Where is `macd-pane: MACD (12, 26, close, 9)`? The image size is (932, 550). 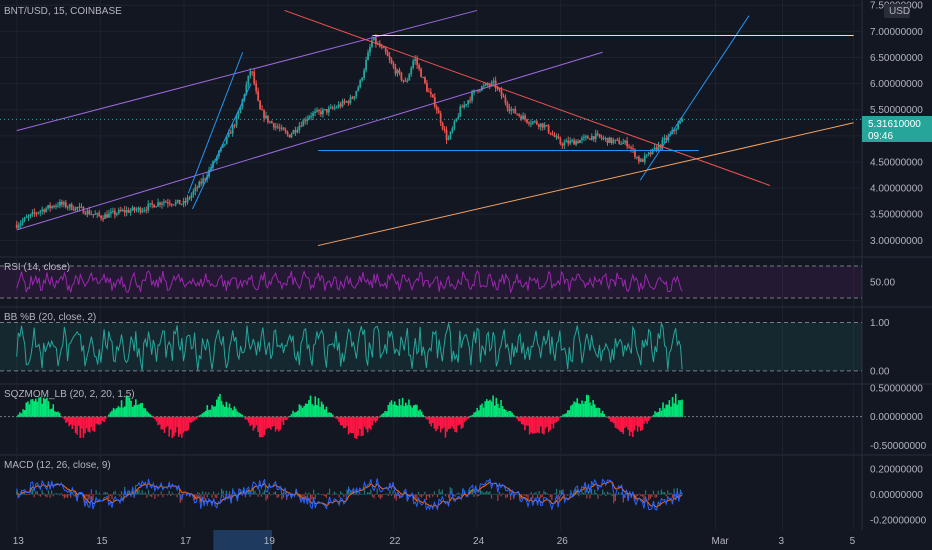
macd-pane: MACD (12, 26, close, 9) is located at coordinates (343, 485).